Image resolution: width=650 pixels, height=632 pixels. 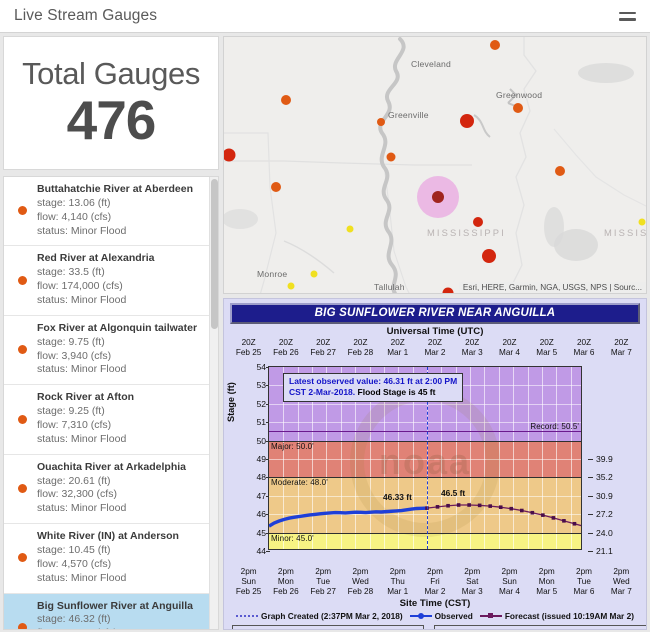 I want to click on y-tick-left: 52, so click(x=247, y=403).